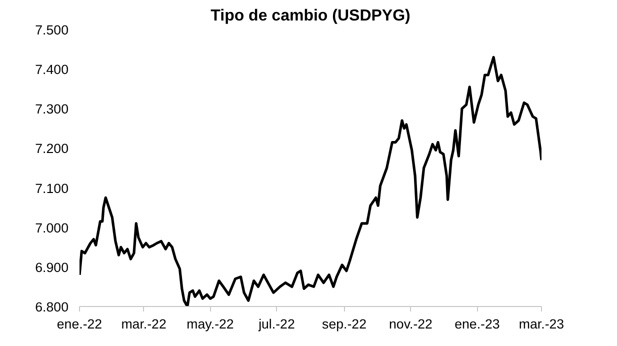 This screenshot has width=617, height=346. I want to click on y-tick-label: 6.800, so click(52, 307).